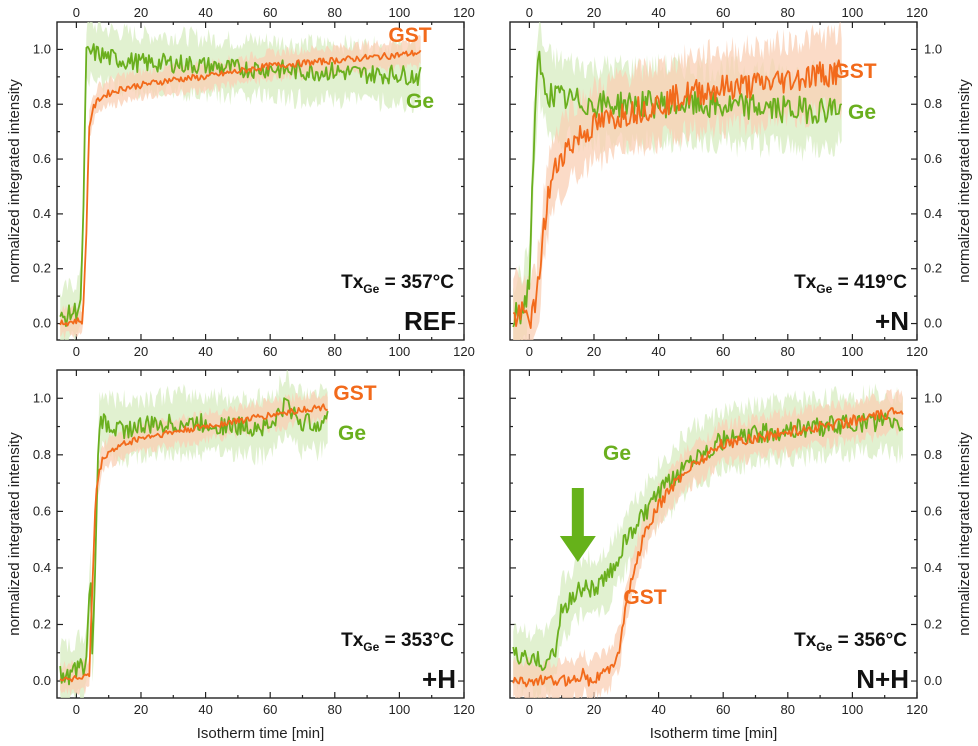  What do you see at coordinates (862, 112) in the screenshot?
I see `series-label-ge: Ge` at bounding box center [862, 112].